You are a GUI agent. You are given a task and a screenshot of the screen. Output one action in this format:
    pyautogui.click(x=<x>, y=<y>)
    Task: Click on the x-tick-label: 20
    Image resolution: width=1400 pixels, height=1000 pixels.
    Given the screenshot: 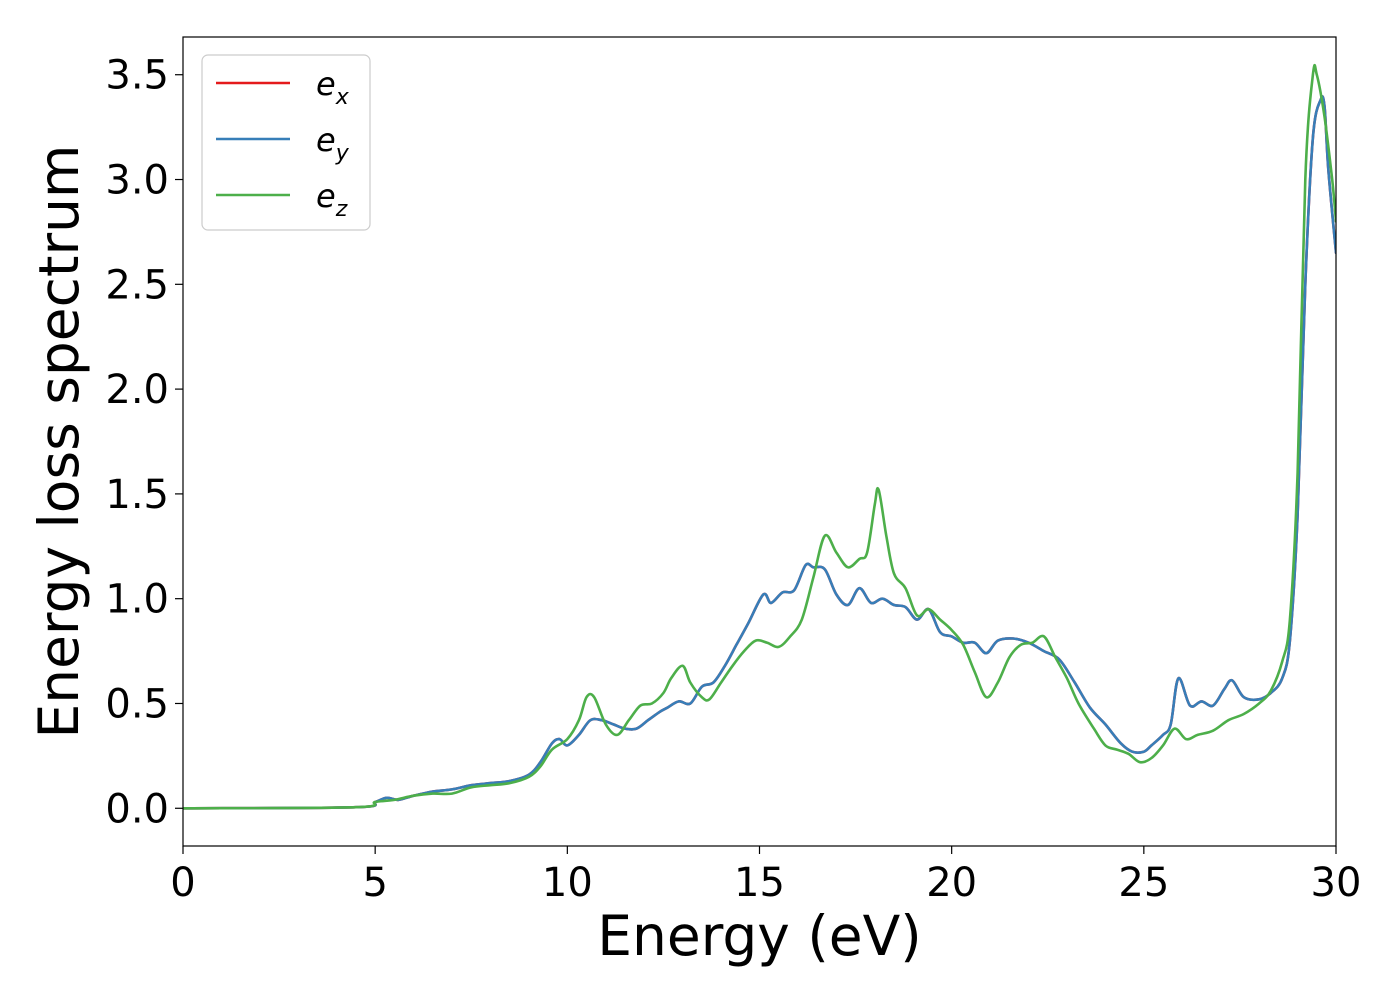 What is the action you would take?
    pyautogui.click(x=951, y=883)
    